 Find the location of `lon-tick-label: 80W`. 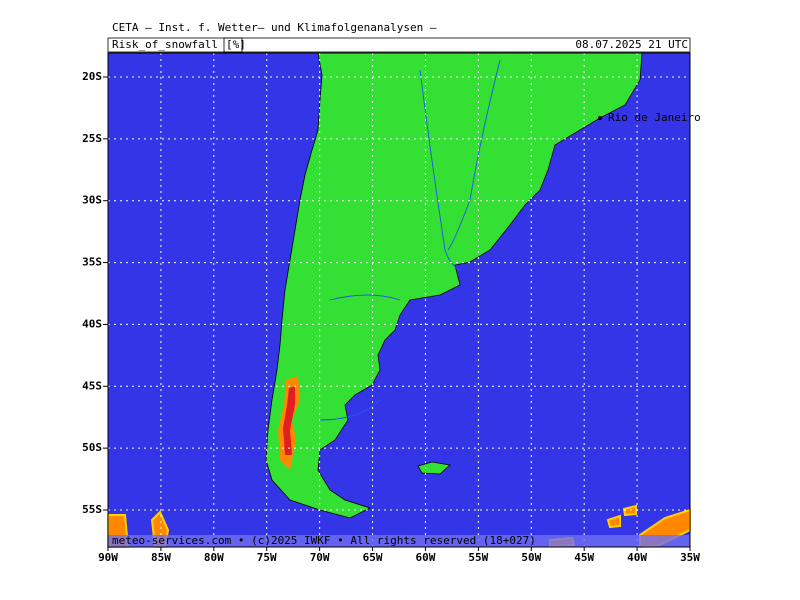

lon-tick-label: 80W is located at coordinates (214, 557).